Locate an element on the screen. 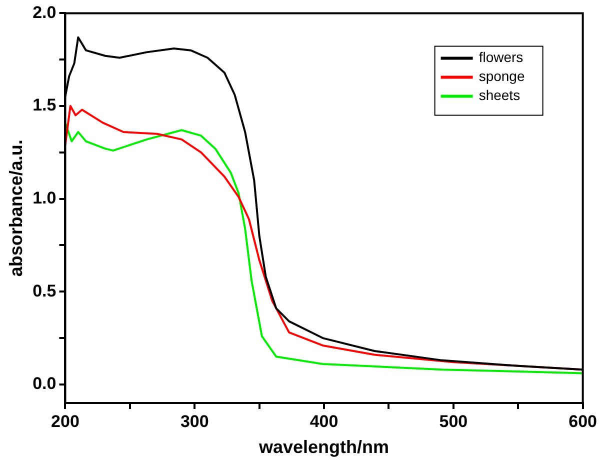 This screenshot has height=461, width=600. legend-label: flowers is located at coordinates (501, 57).